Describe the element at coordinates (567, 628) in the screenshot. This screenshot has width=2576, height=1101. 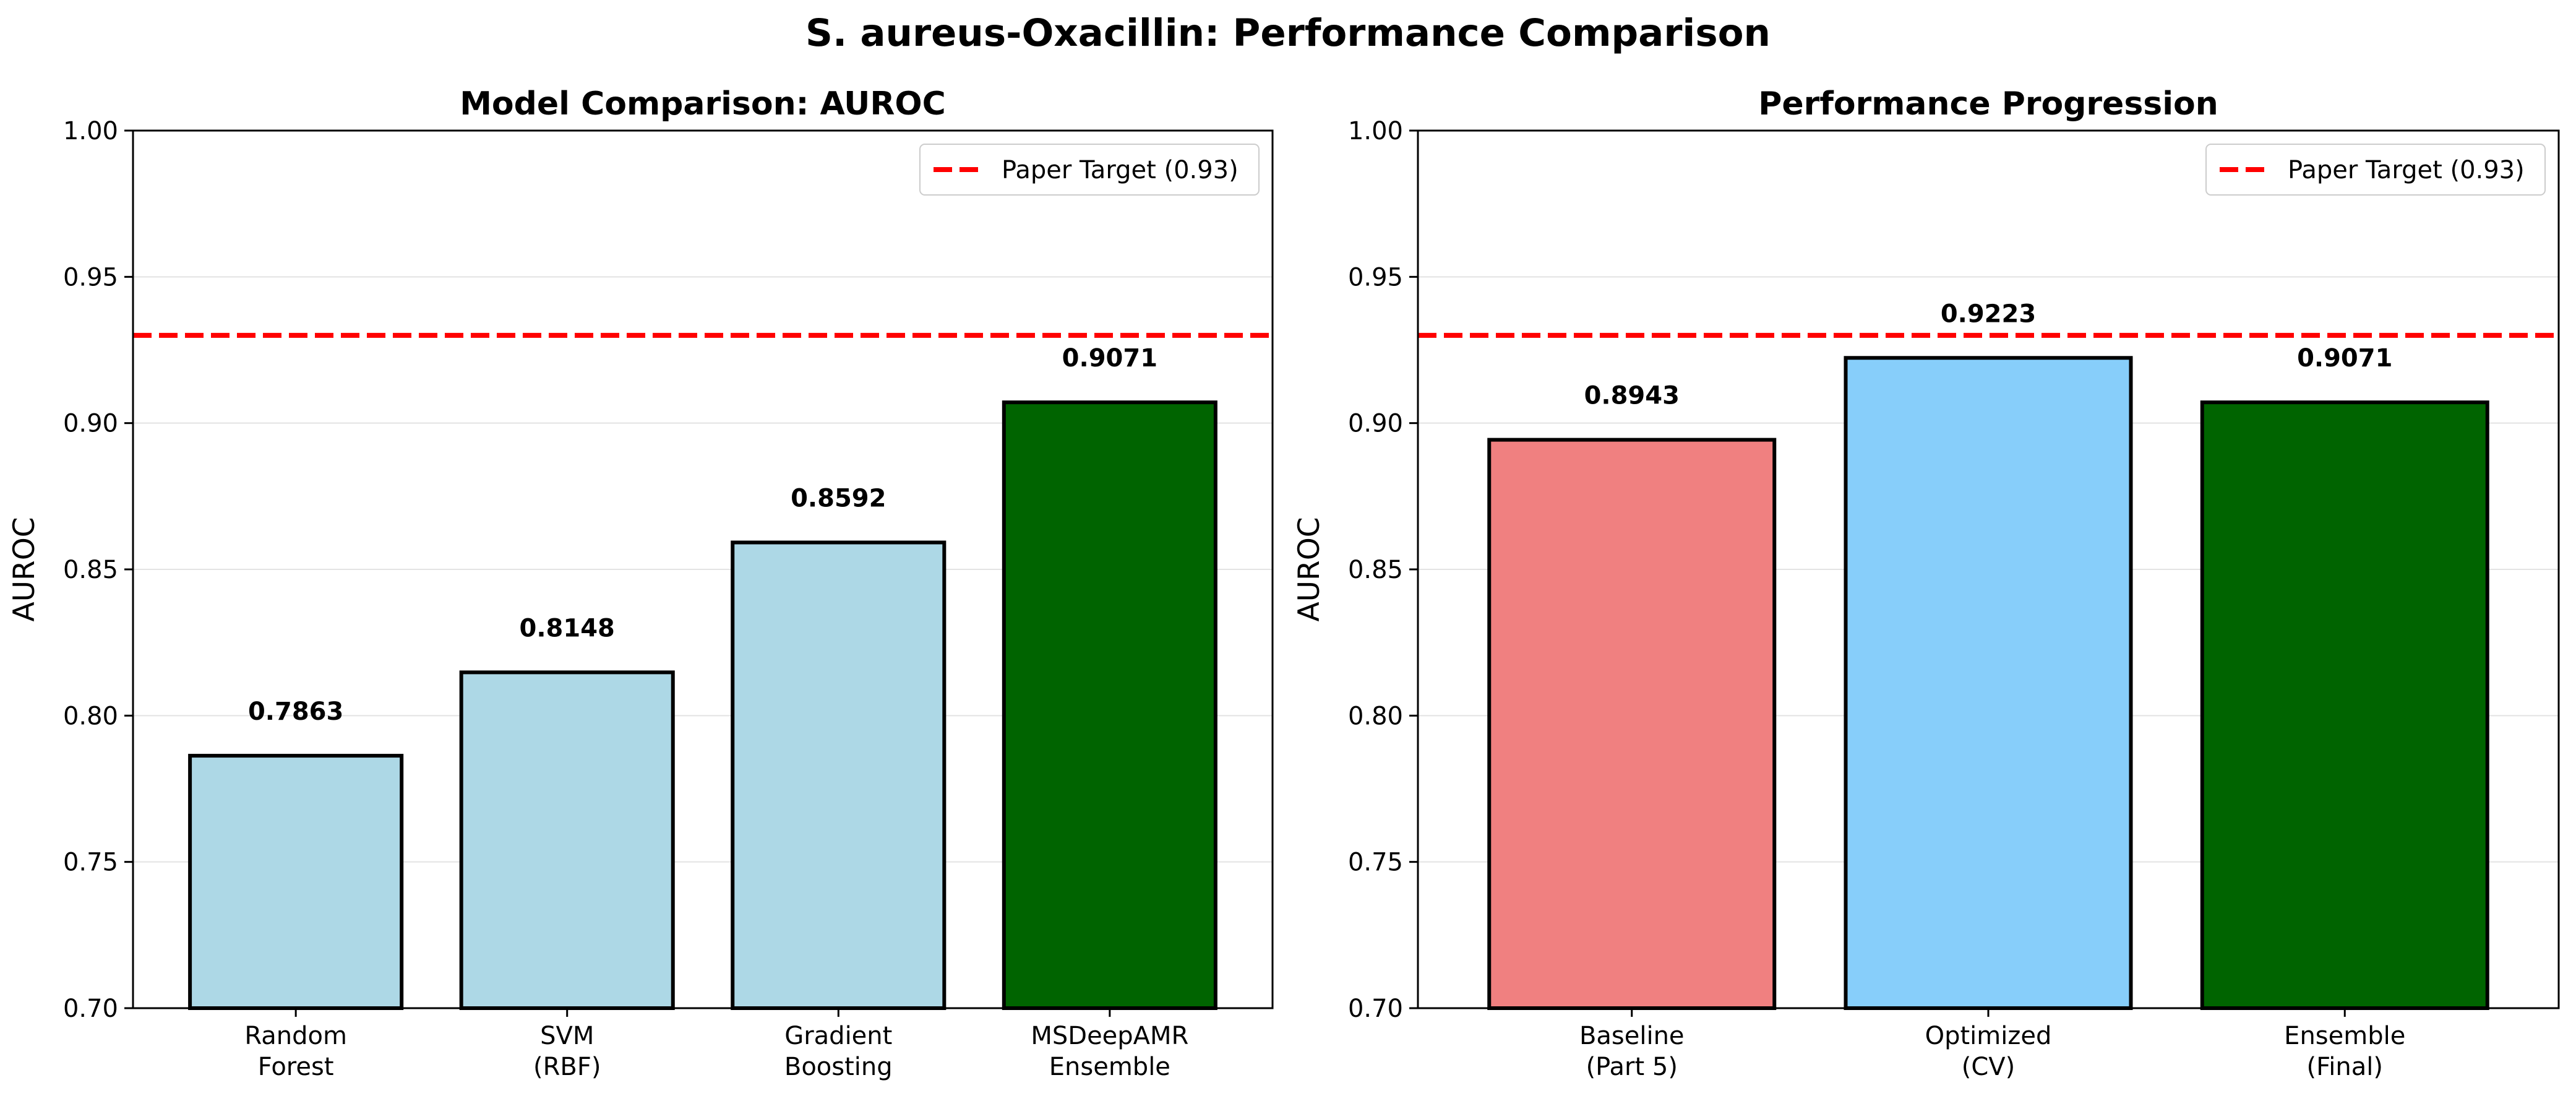
I see `bar-value-label: 0.8148` at that location.